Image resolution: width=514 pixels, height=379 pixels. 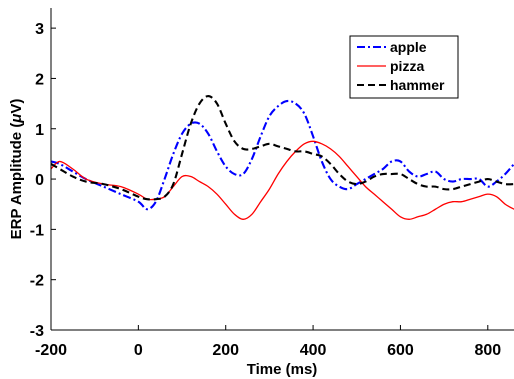 What do you see at coordinates (39, 130) in the screenshot?
I see `y-tick-label: 1` at bounding box center [39, 130].